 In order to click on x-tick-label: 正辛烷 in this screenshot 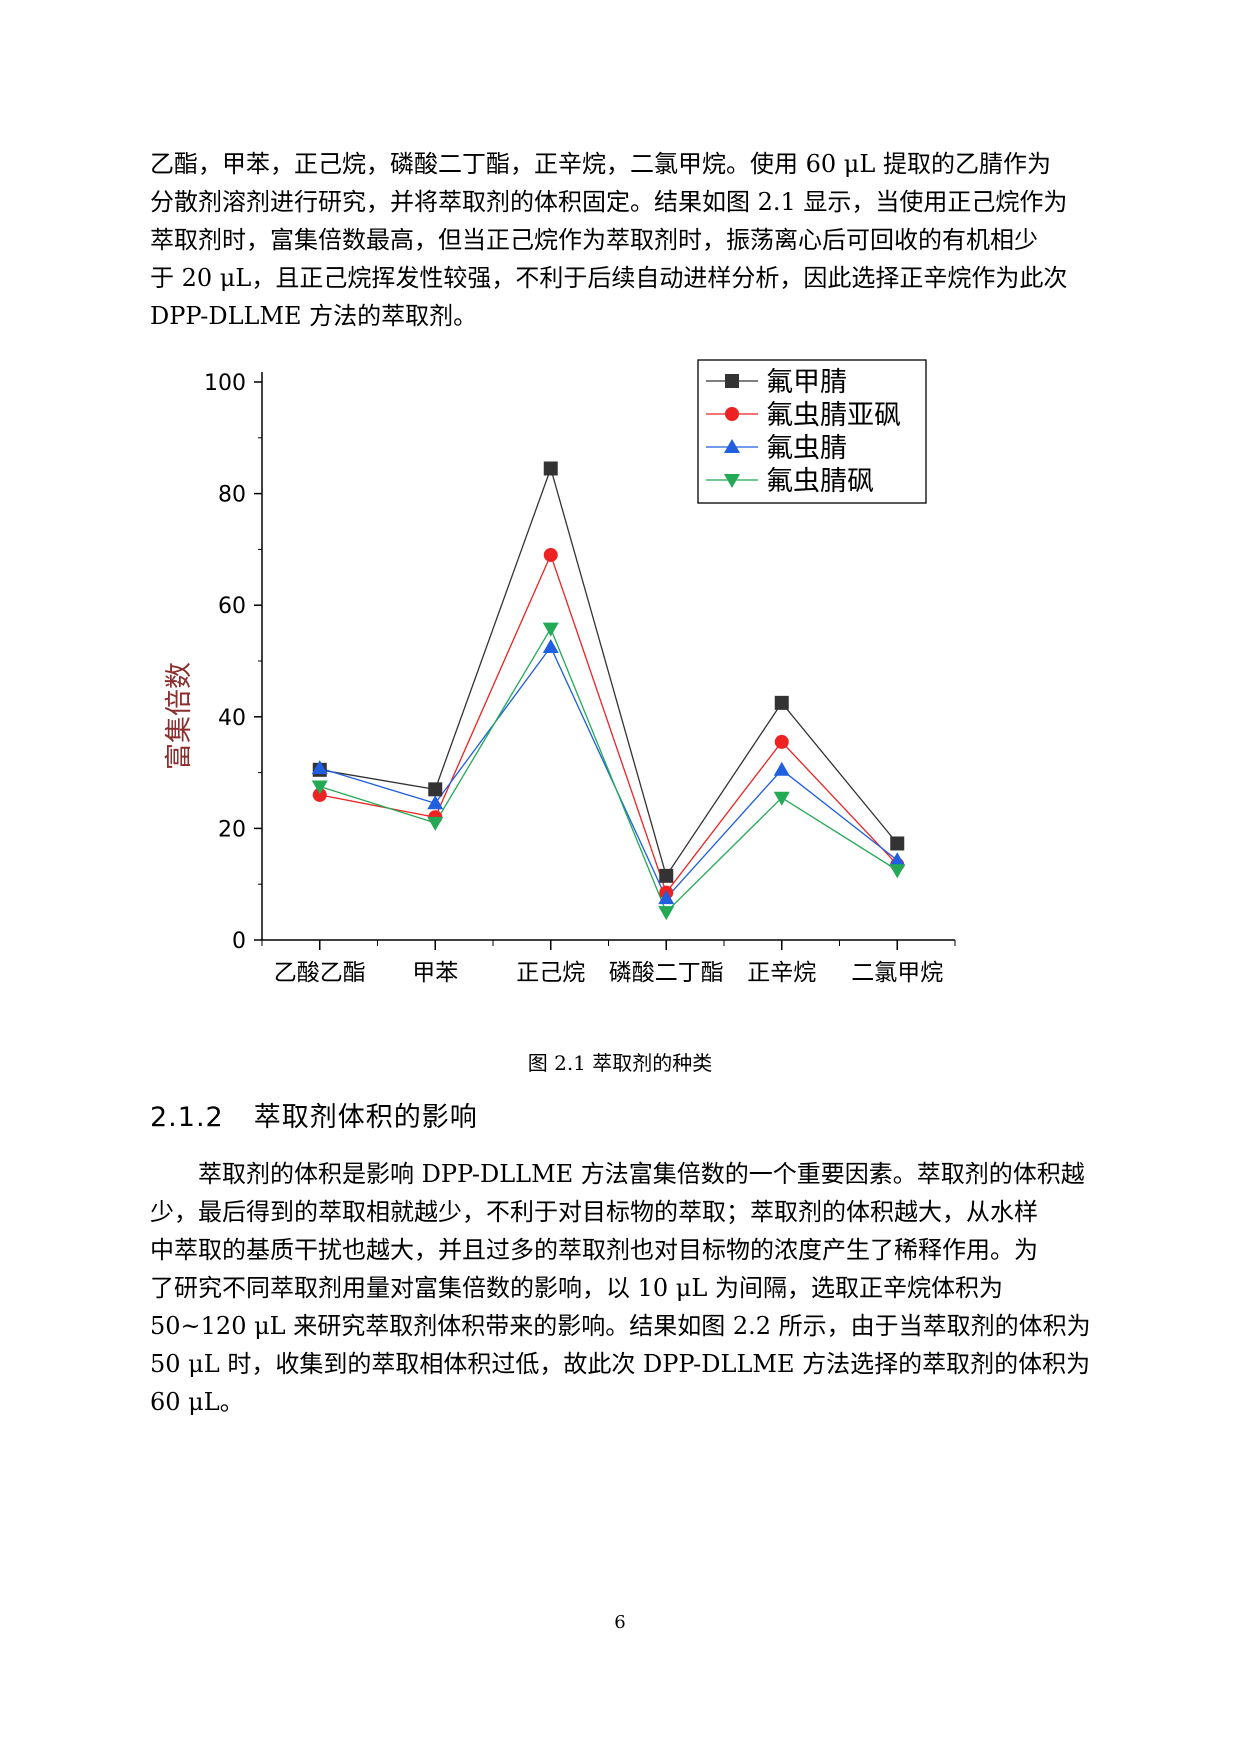, I will do `click(781, 973)`.